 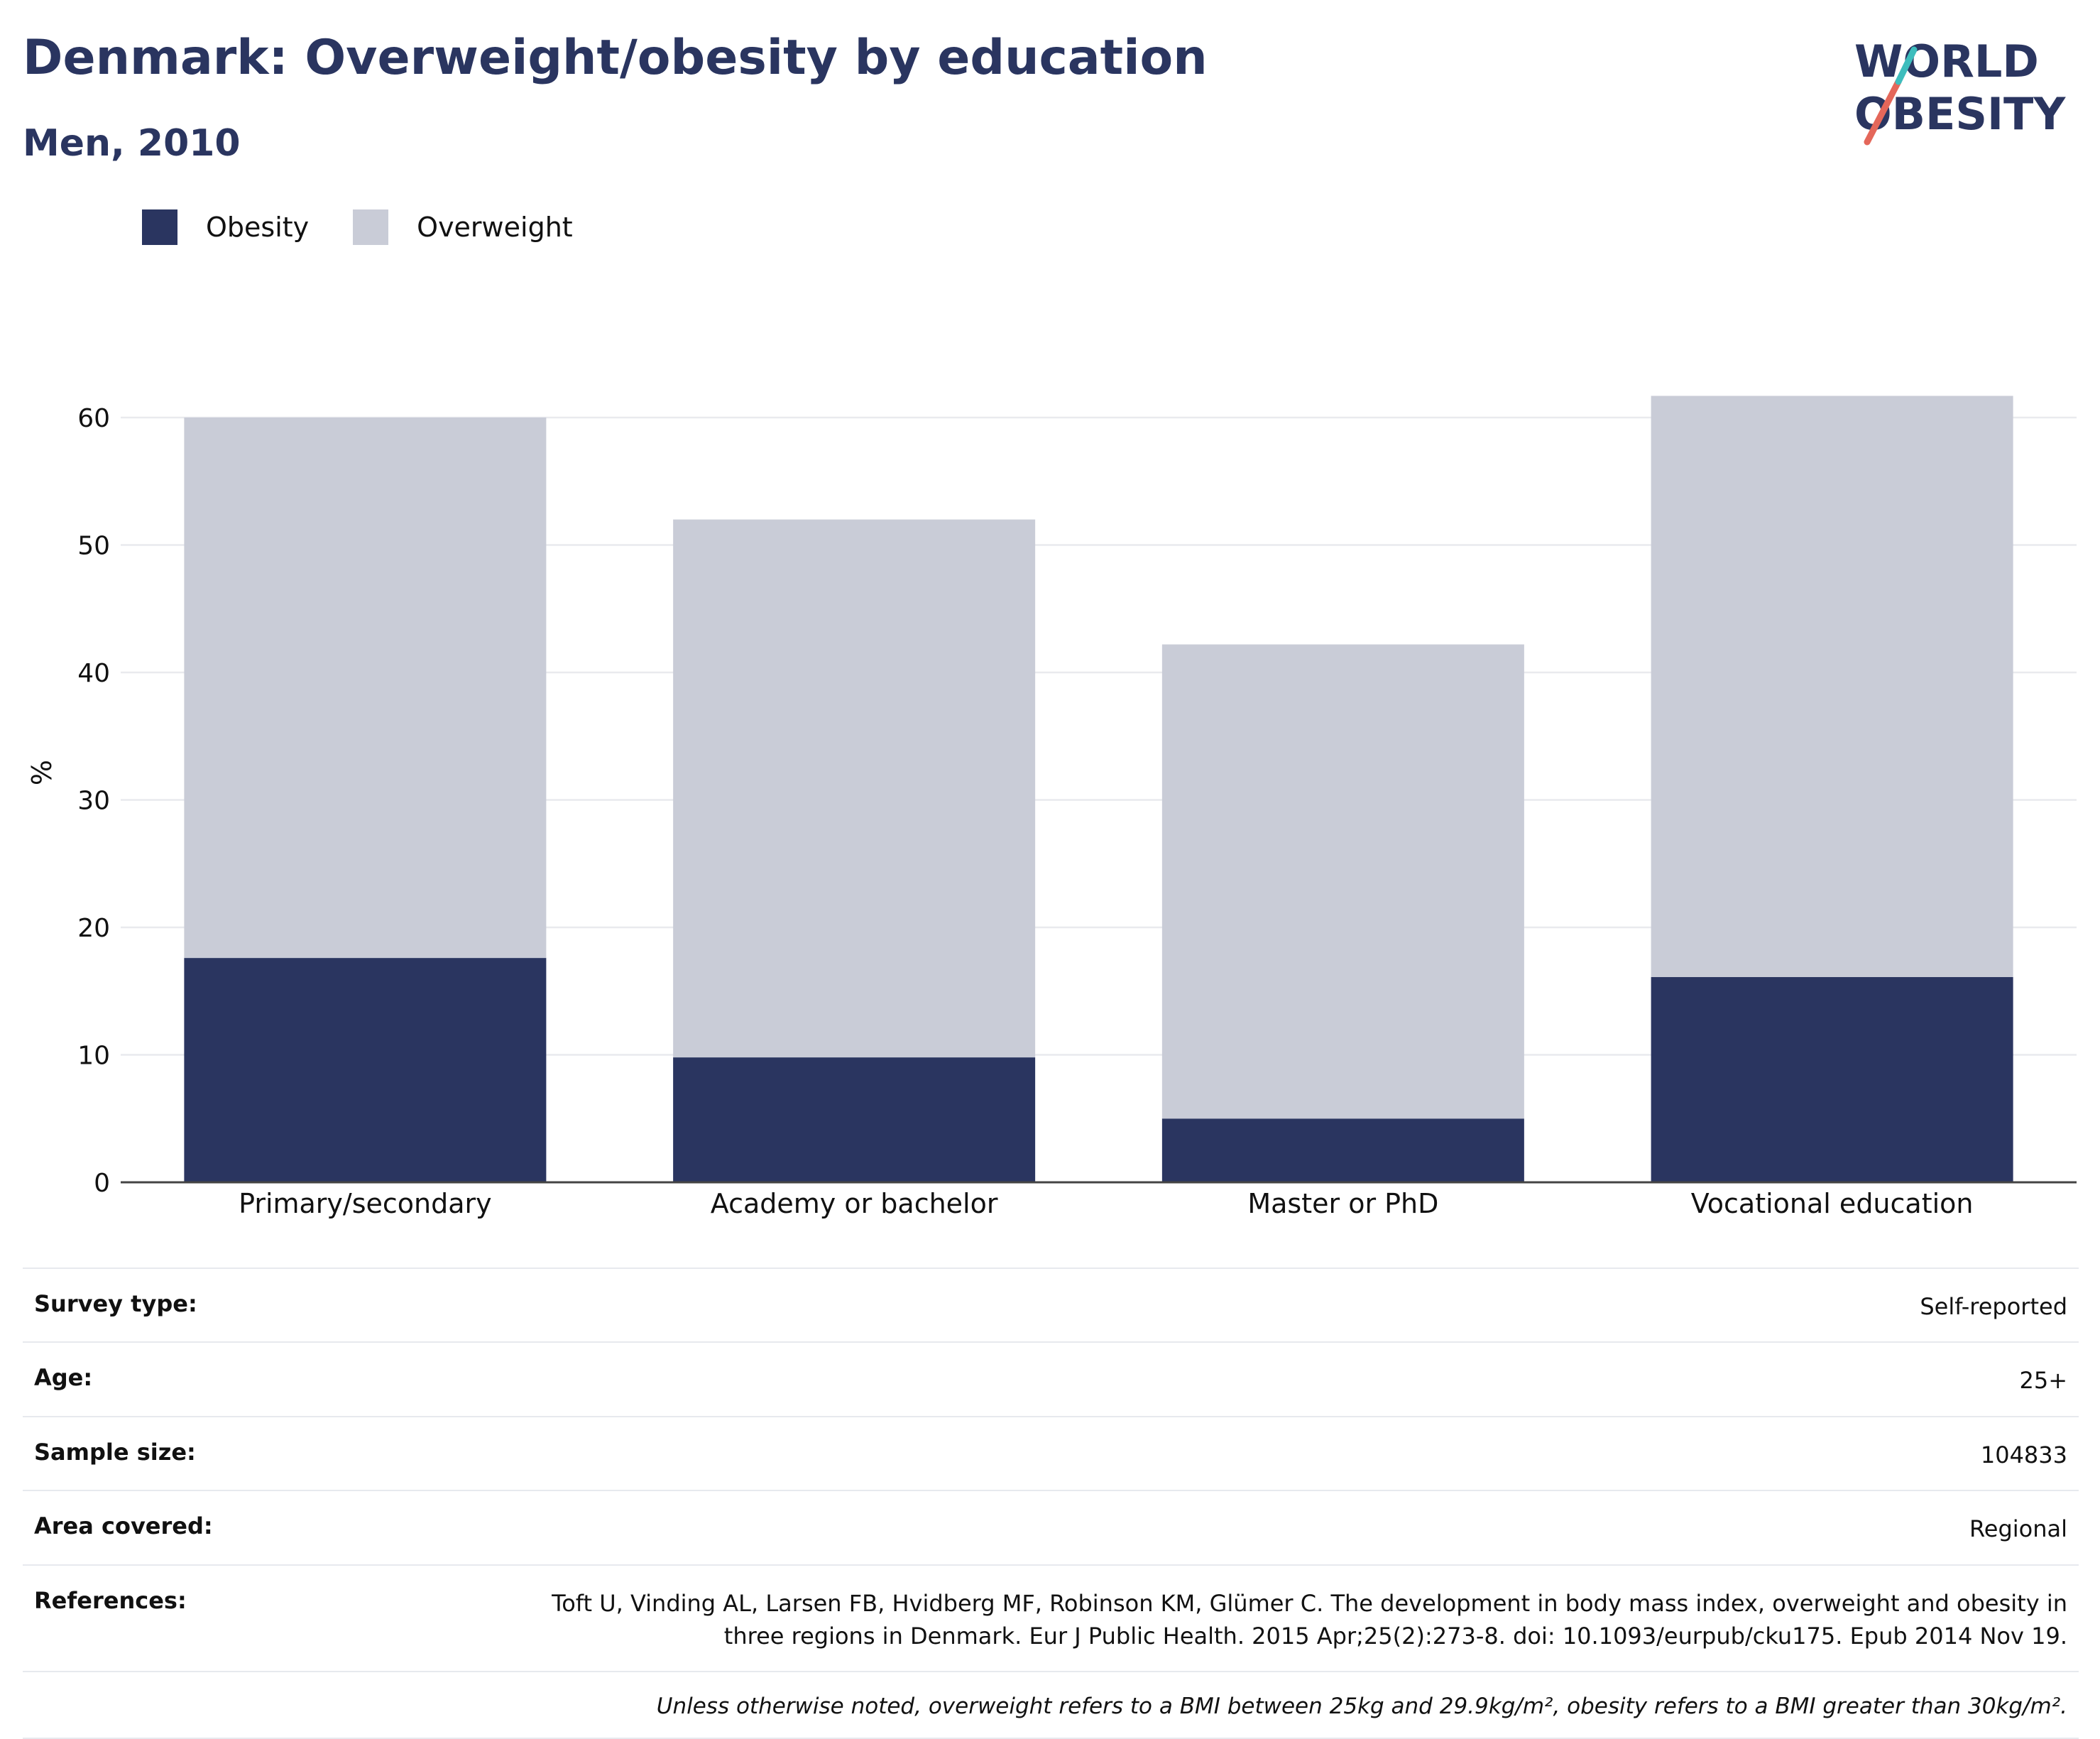 What do you see at coordinates (102, 1184) in the screenshot?
I see `y-tick-label: 0` at bounding box center [102, 1184].